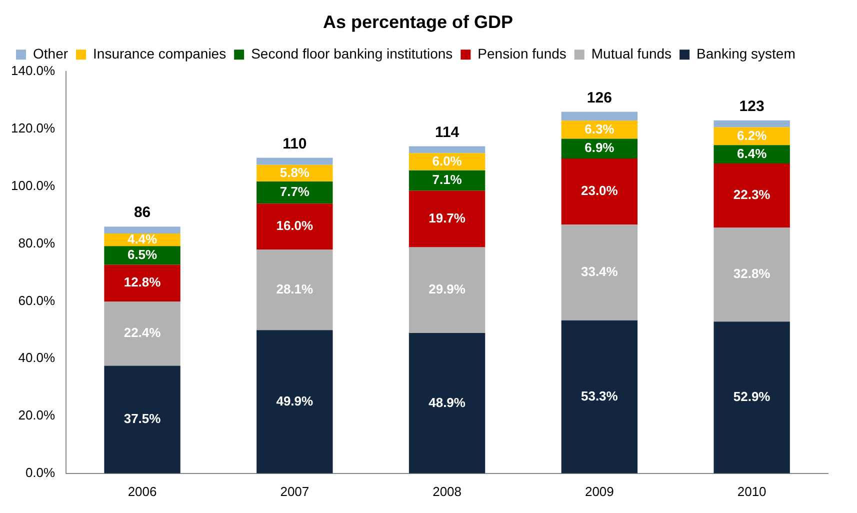 This screenshot has width=857, height=513. I want to click on data-label: 52.9%, so click(752, 396).